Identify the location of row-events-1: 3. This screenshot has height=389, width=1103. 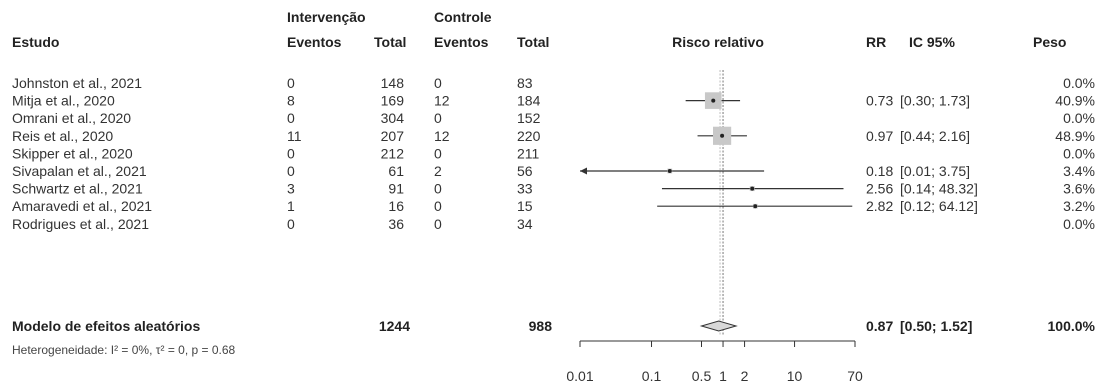
(291, 189).